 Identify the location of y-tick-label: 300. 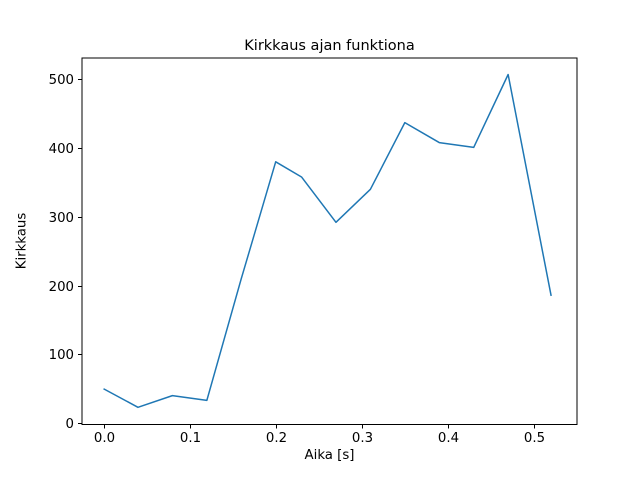
(61, 218).